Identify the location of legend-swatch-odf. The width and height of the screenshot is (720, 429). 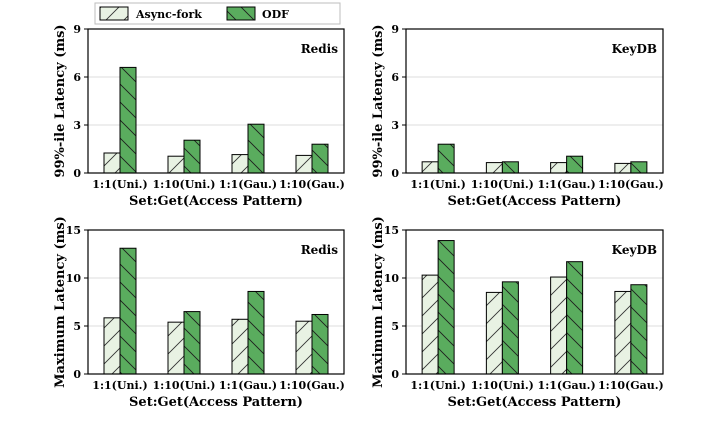
(241, 13).